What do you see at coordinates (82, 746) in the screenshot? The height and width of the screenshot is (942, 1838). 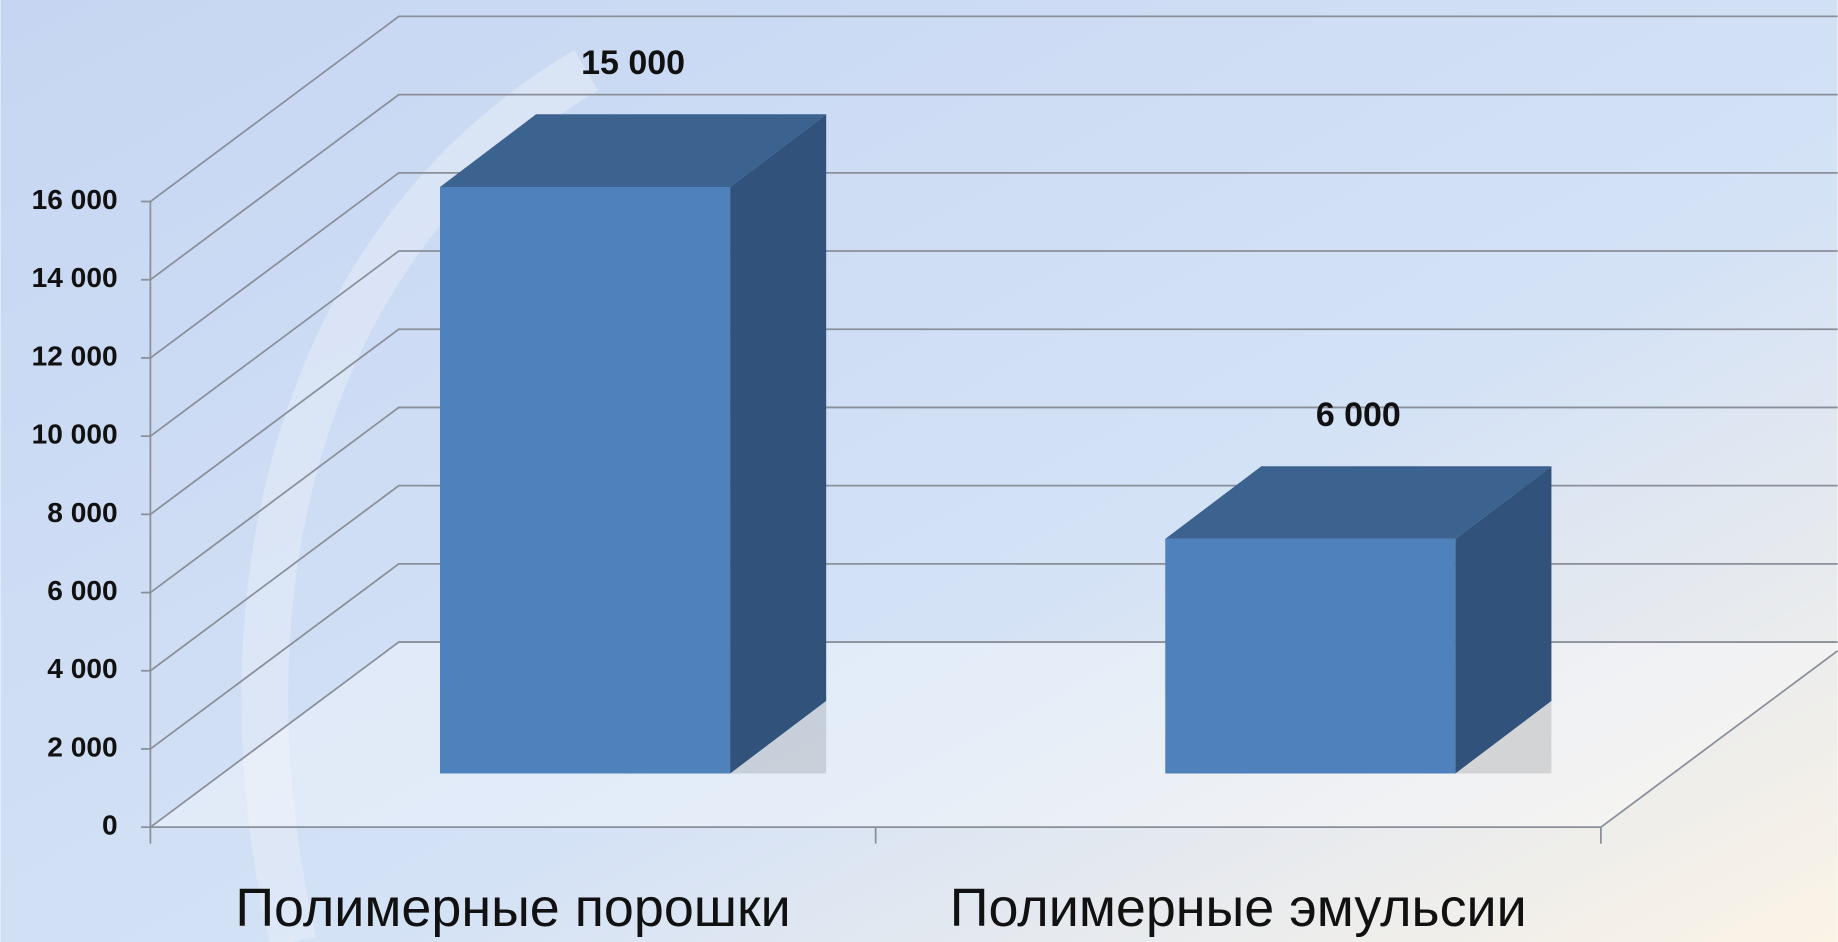 I see `y-tick-label: 2 000` at bounding box center [82, 746].